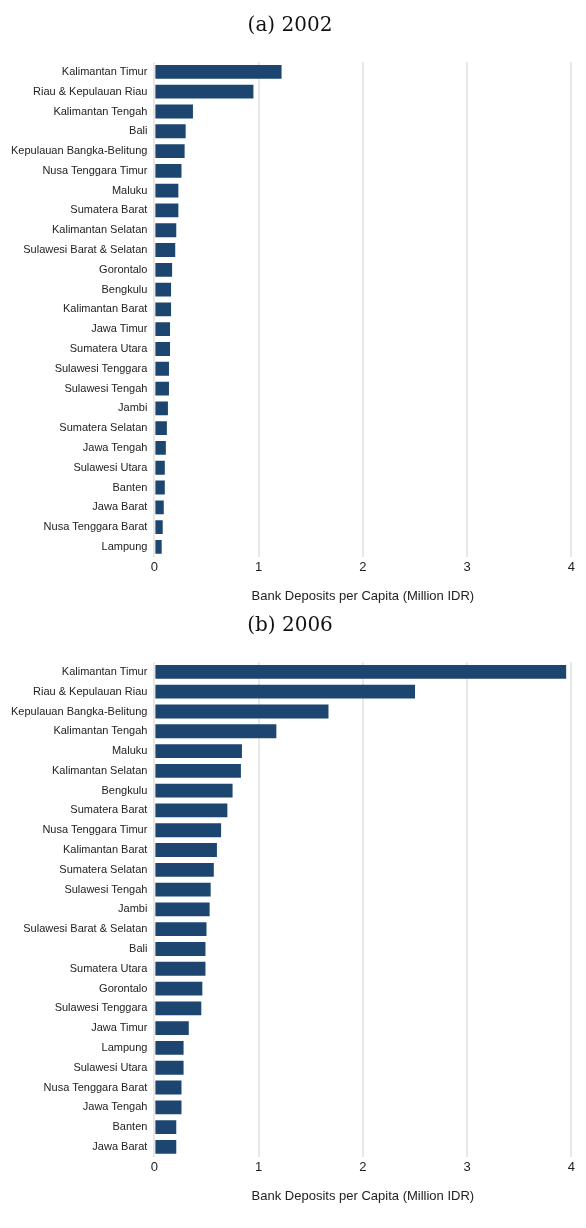 The image size is (586, 1228). I want to click on y-tick-label: Bengkulu, so click(124, 288).